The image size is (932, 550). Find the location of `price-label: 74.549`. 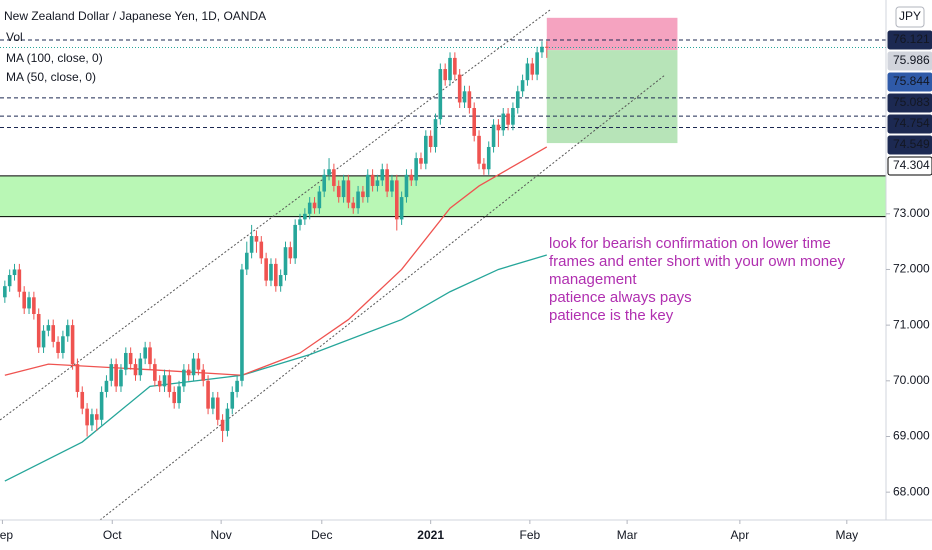

price-label: 74.549 is located at coordinates (911, 144).